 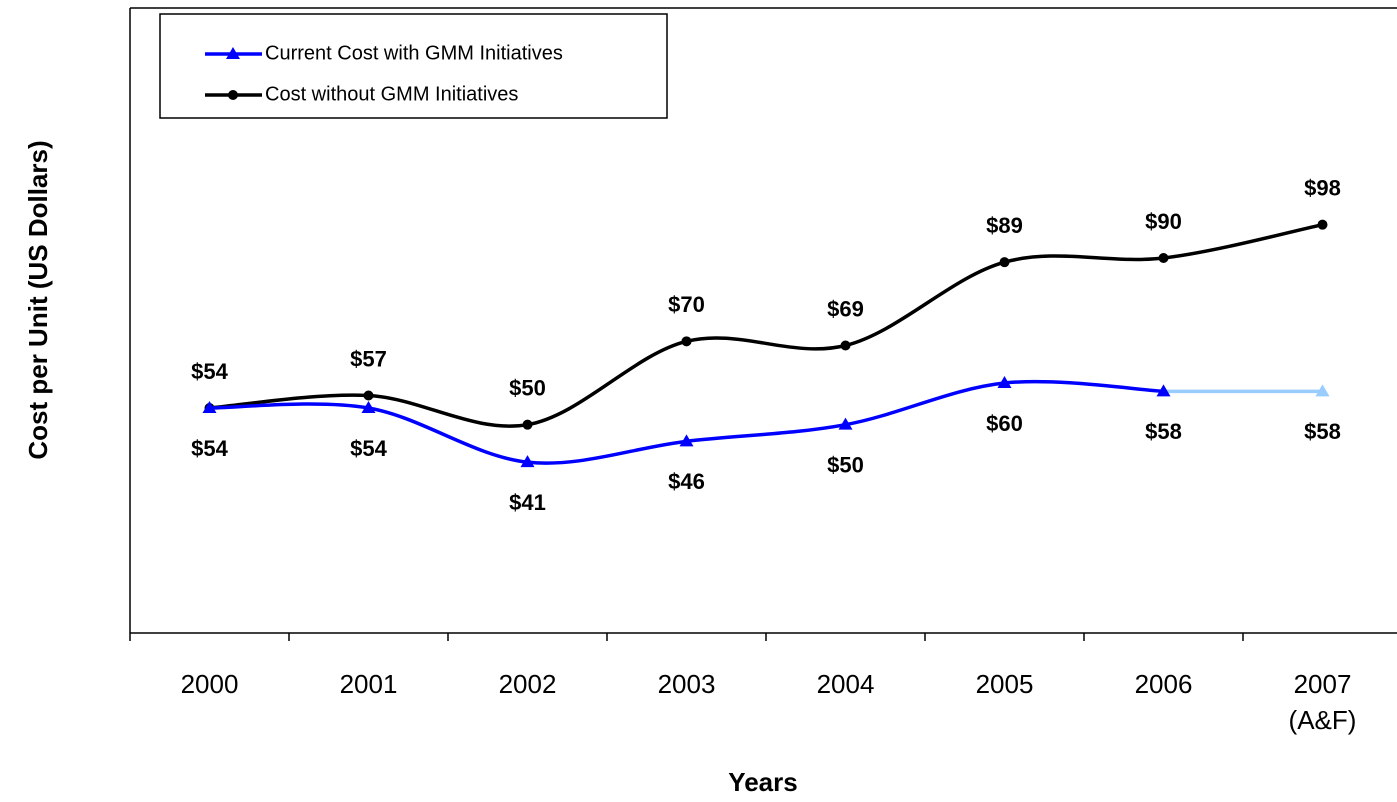 What do you see at coordinates (686, 481) in the screenshot?
I see `data-label: $46` at bounding box center [686, 481].